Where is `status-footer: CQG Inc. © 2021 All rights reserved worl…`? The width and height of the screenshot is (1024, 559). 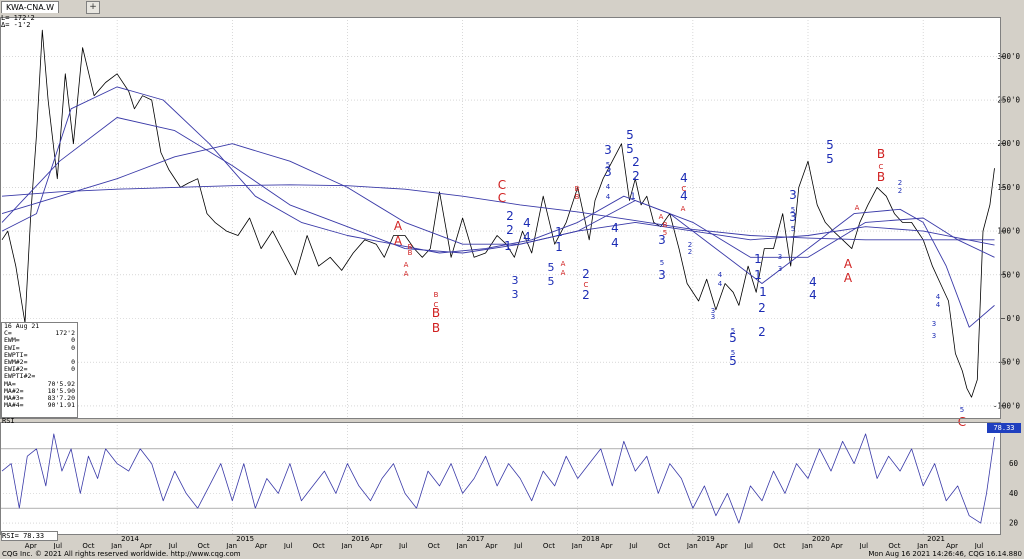
status-footer: CQG Inc. © 2021 All rights reserved worl… is located at coordinates (512, 554).